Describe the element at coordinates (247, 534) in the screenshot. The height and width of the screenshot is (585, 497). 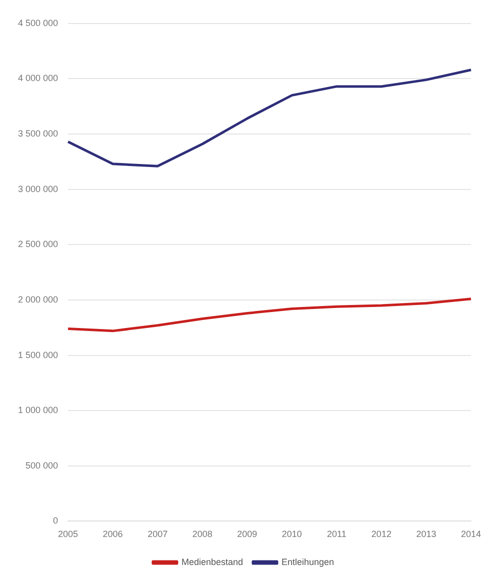
I see `x-tick-label: 2009` at that location.